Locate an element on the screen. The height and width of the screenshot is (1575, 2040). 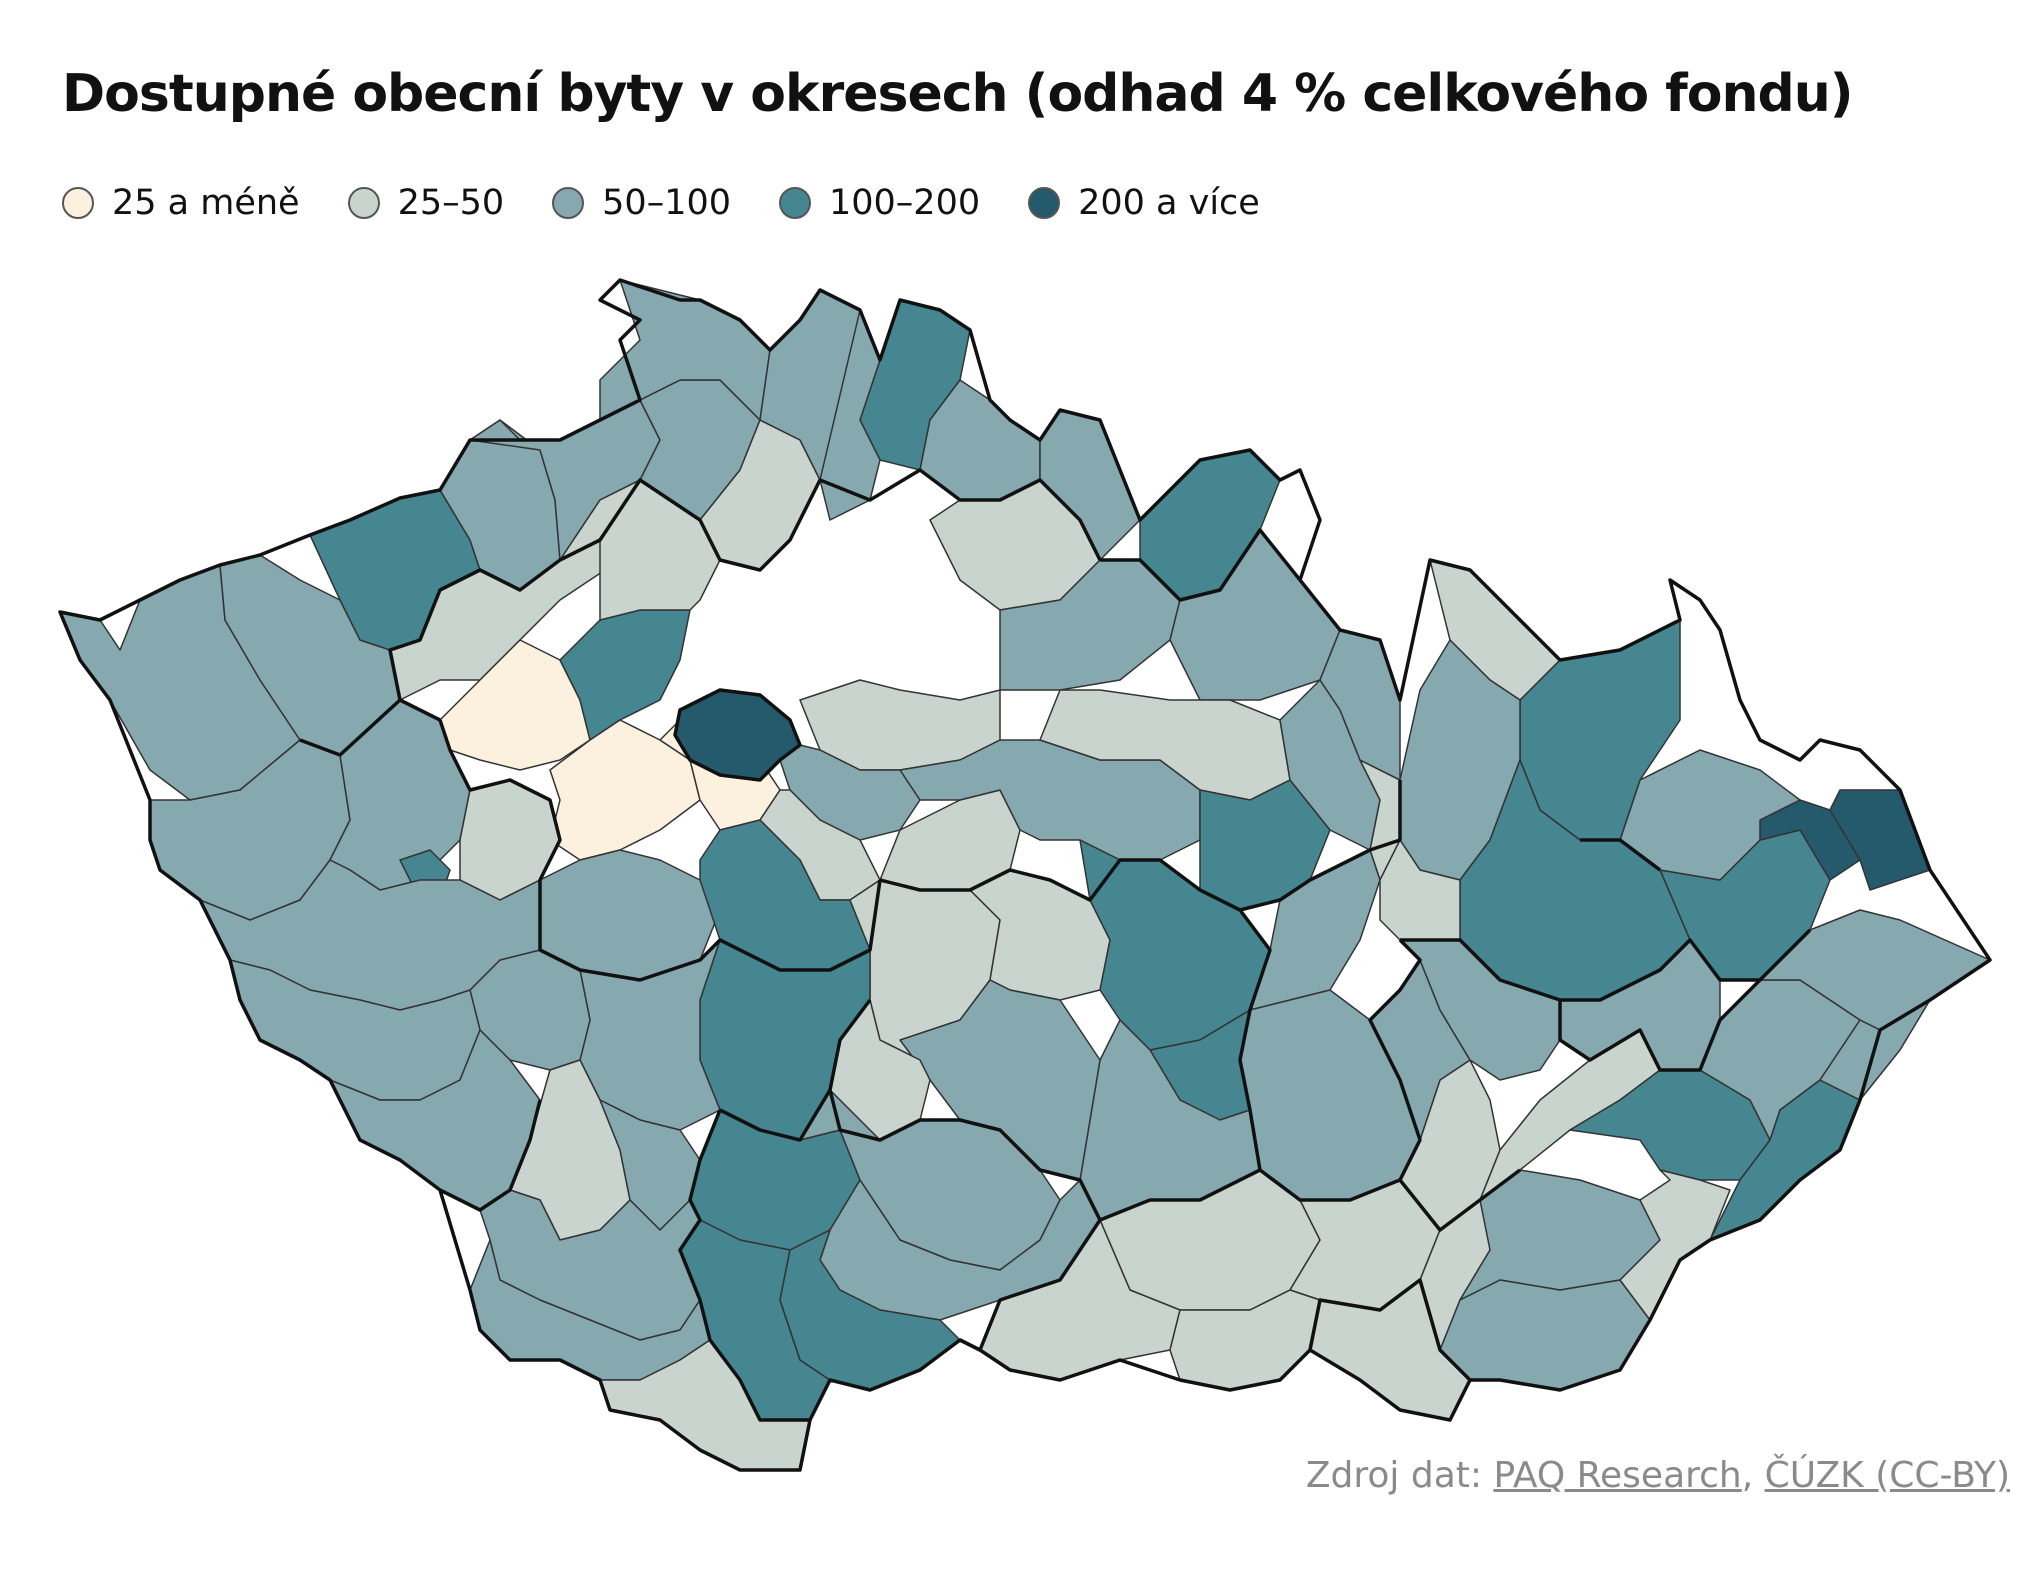
source-prefix: Zdroj dat: is located at coordinates (1399, 1475).